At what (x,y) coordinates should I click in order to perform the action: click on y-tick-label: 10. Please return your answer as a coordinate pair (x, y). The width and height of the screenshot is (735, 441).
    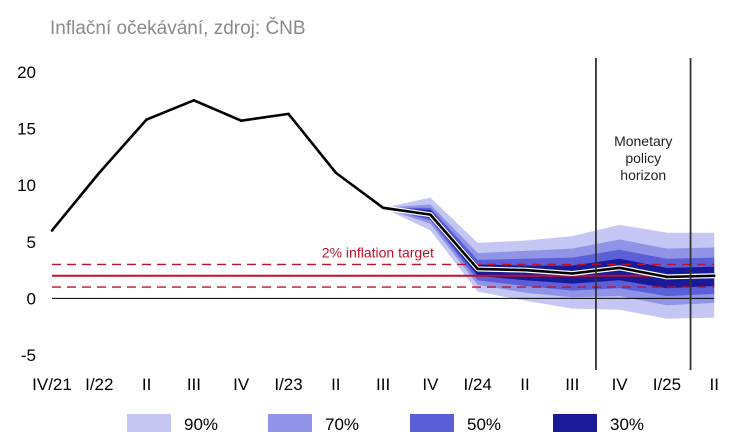
    Looking at the image, I should click on (26, 185).